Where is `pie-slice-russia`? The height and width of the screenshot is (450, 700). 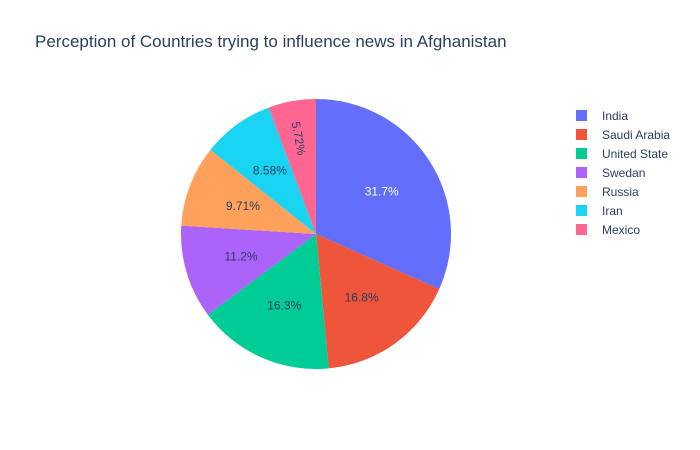
pie-slice-russia is located at coordinates (248, 191).